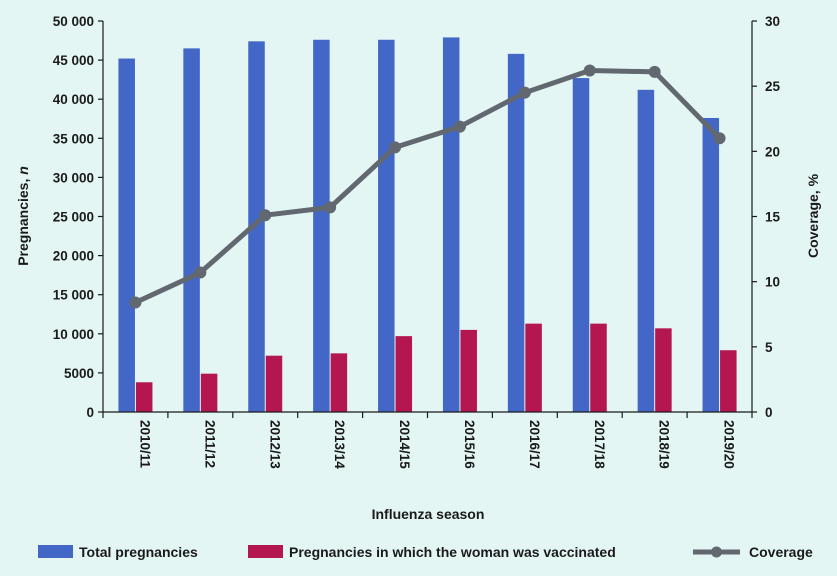  Describe the element at coordinates (73, 295) in the screenshot. I see `y-left-tick-label-4: 15 000` at that location.